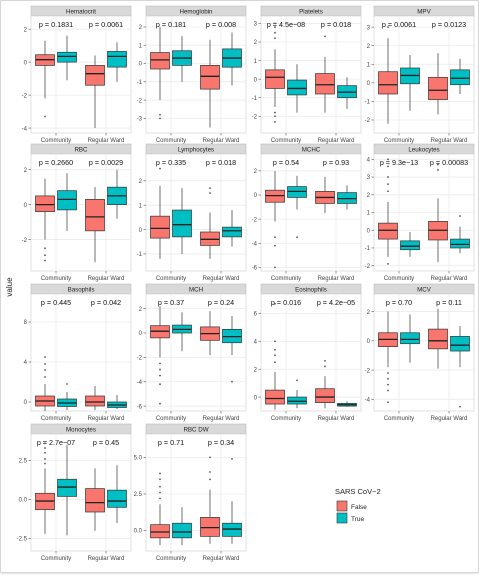 This screenshot has height=577, width=479. Describe the element at coordinates (449, 162) in the screenshot. I see `p-value-label: p = 0.00083` at that location.